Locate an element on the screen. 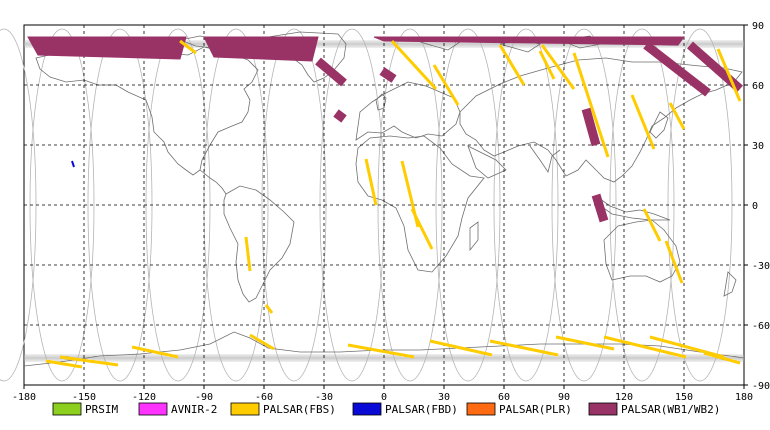  lon-tick-label: 60 is located at coordinates (504, 397).